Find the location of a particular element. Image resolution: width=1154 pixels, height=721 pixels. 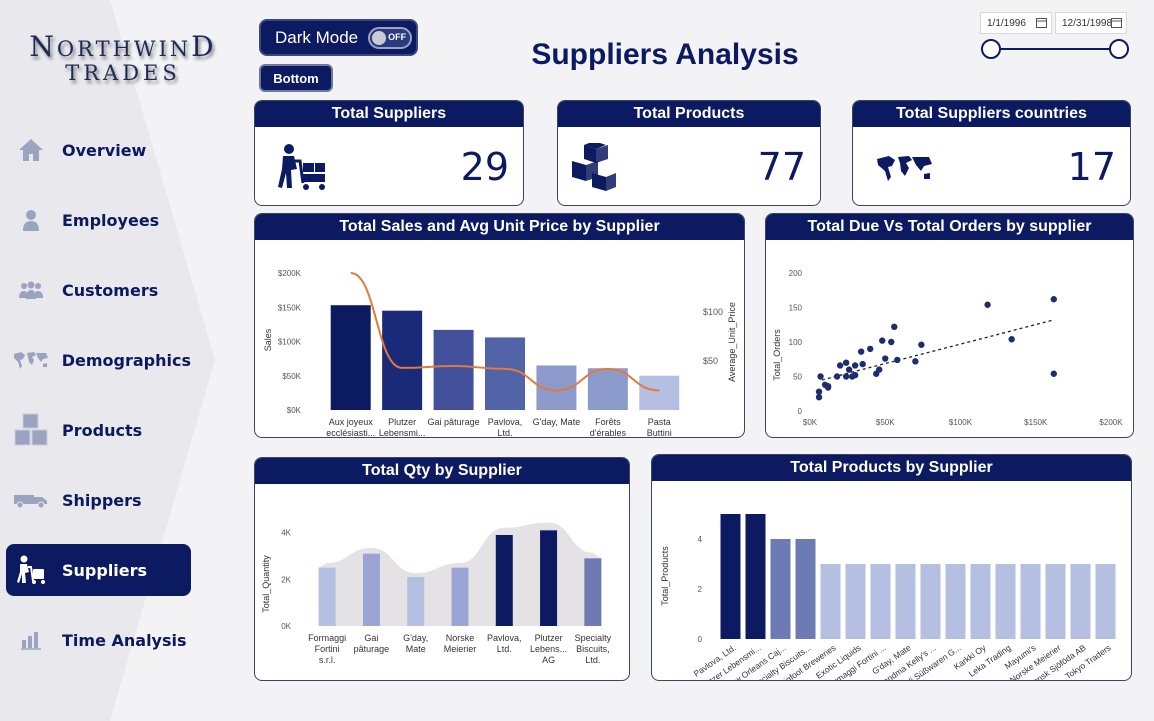

toggle-knob is located at coordinates (379, 37).